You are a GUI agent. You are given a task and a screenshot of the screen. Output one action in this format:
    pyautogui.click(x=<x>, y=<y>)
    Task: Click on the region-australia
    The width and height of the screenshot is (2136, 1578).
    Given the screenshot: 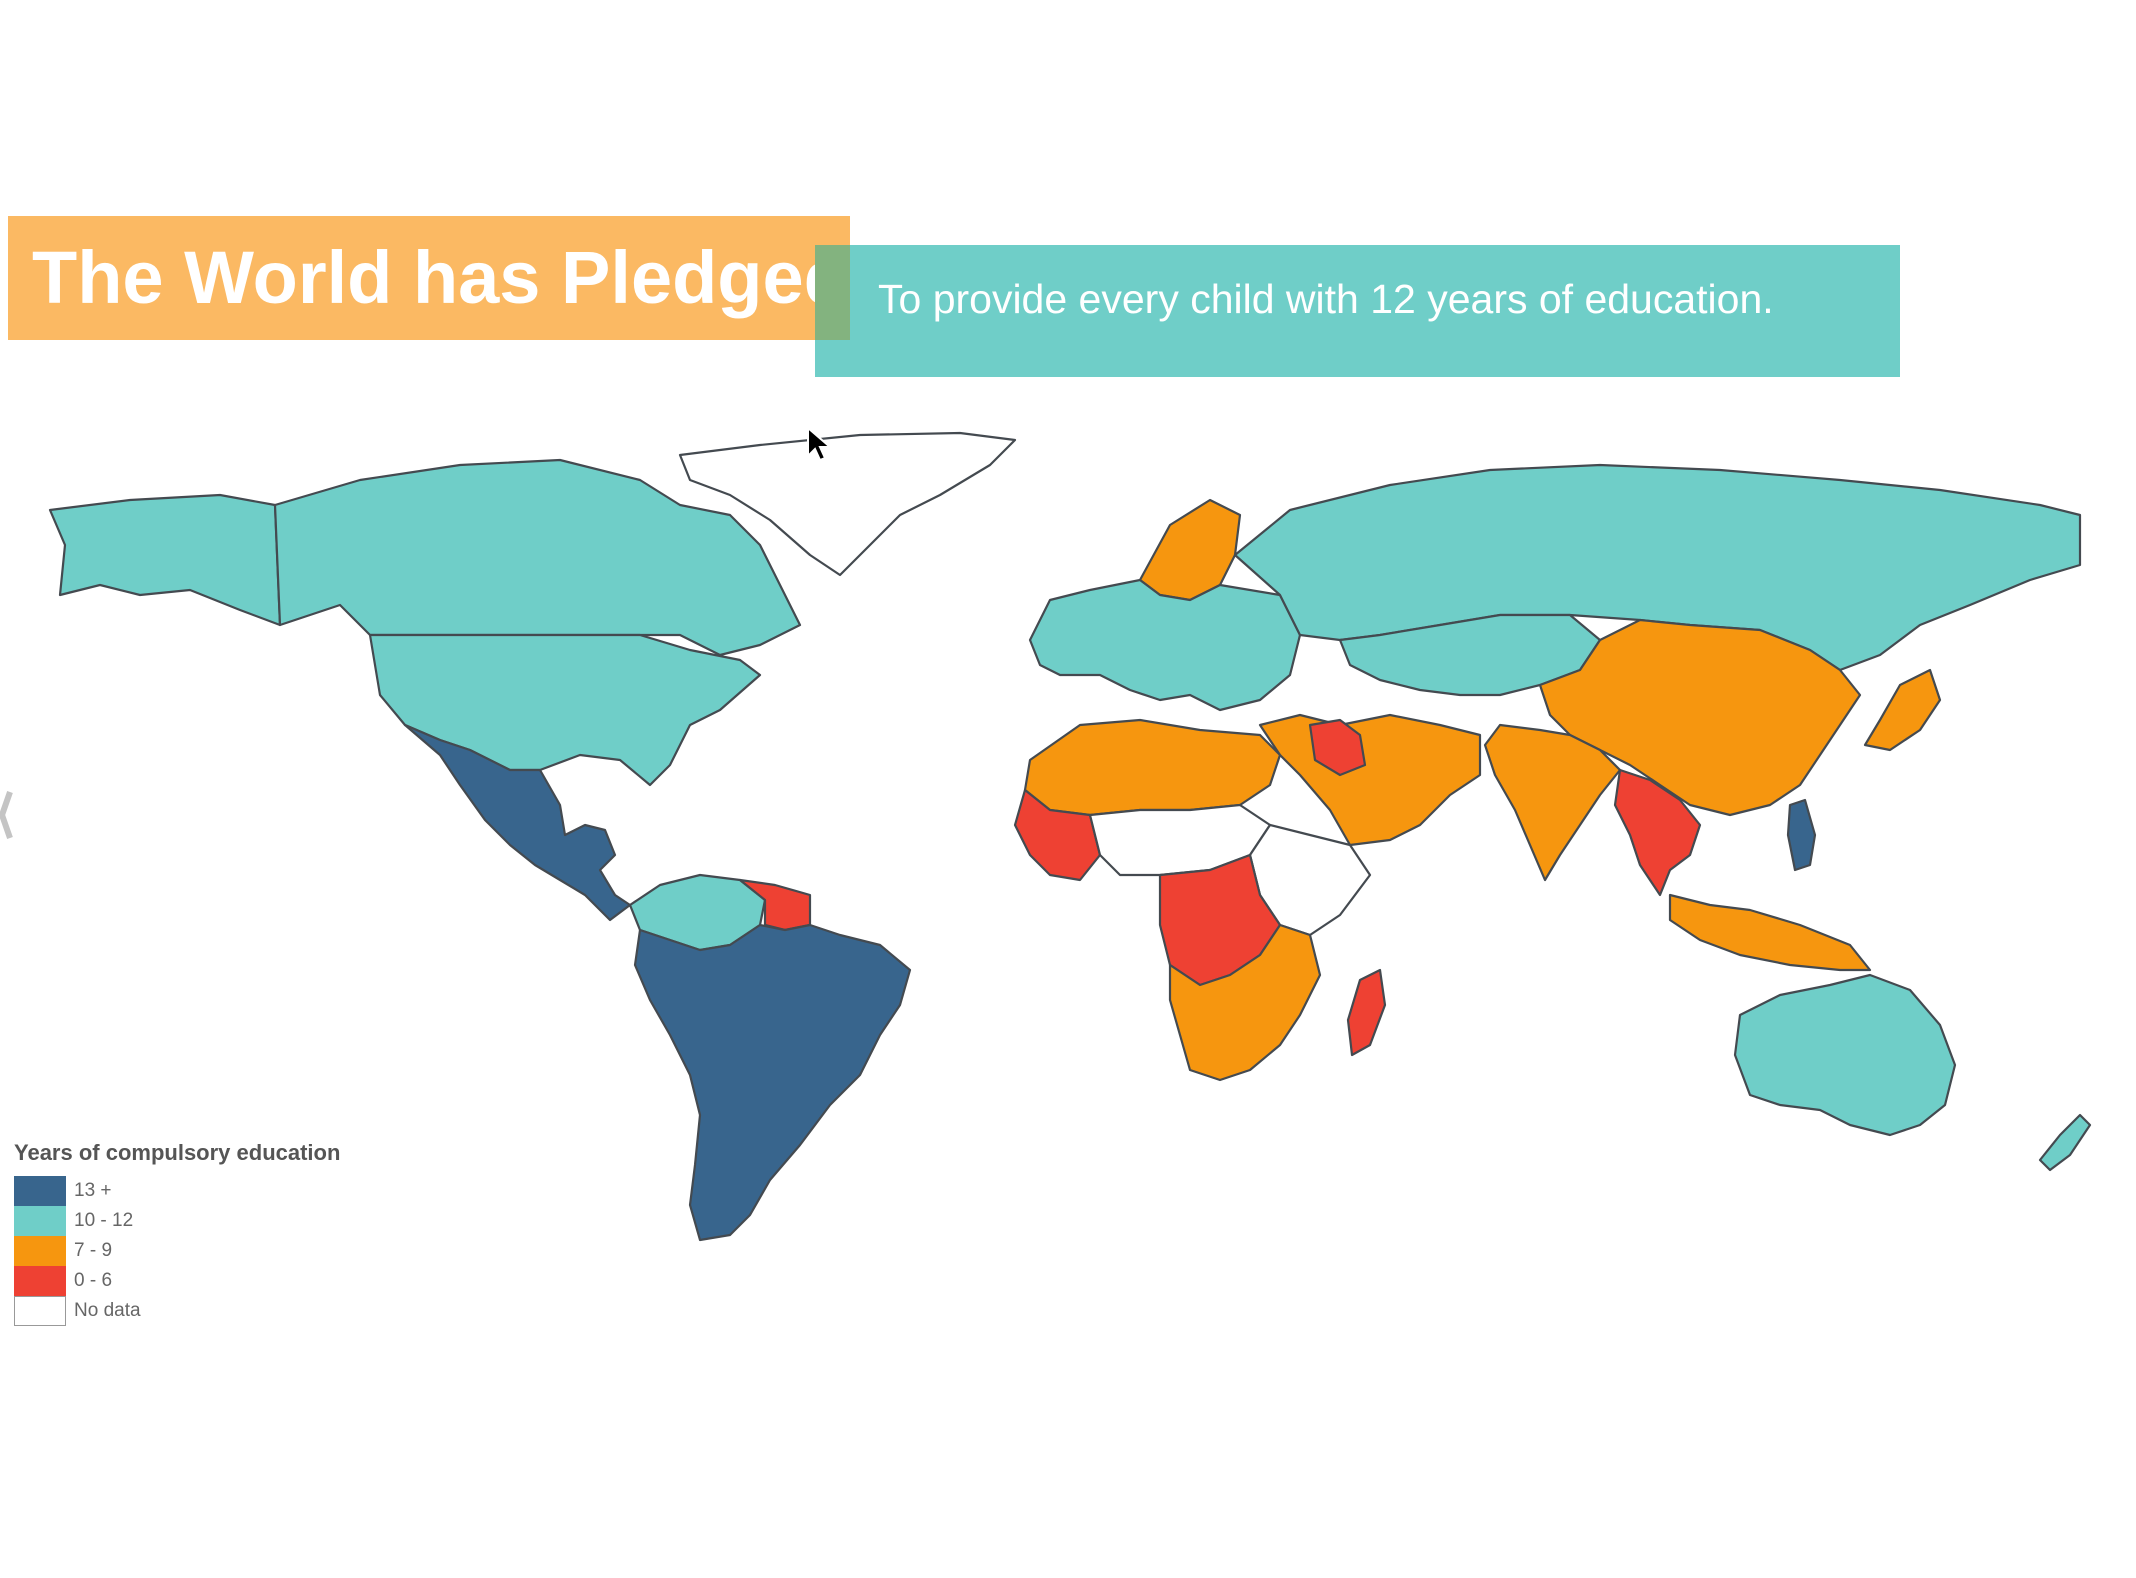 What is the action you would take?
    pyautogui.click(x=1845, y=1055)
    